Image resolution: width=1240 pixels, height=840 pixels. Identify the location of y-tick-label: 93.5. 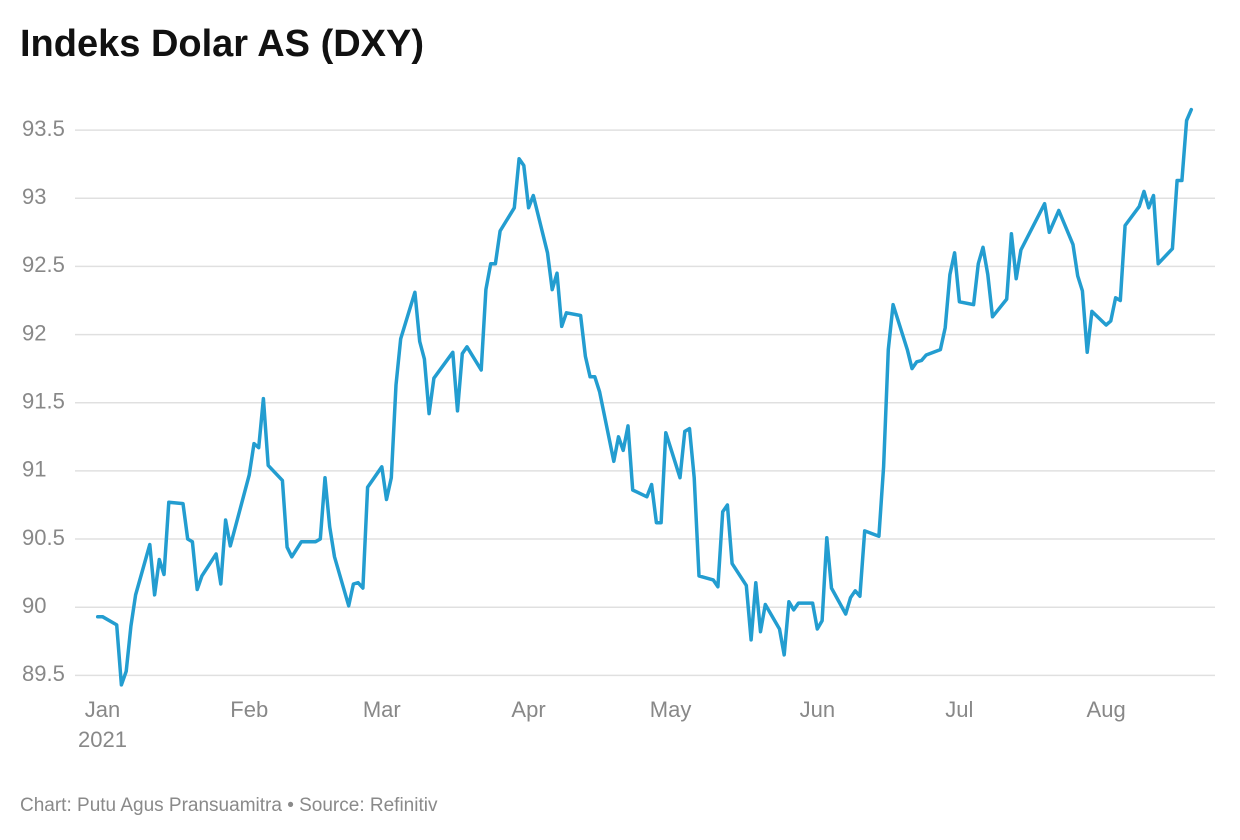
(43, 128).